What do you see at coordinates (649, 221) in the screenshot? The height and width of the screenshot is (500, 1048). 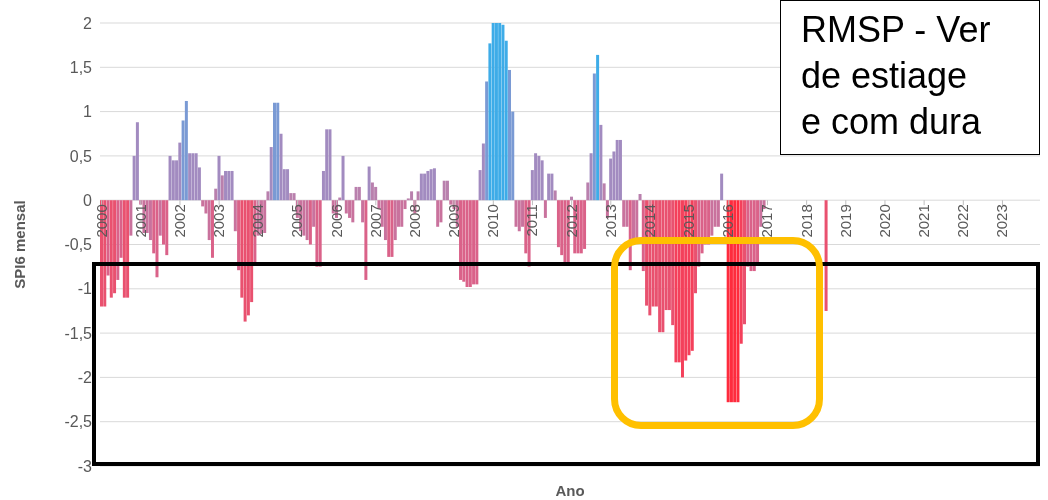 I see `x-tick-label: 2014` at bounding box center [649, 221].